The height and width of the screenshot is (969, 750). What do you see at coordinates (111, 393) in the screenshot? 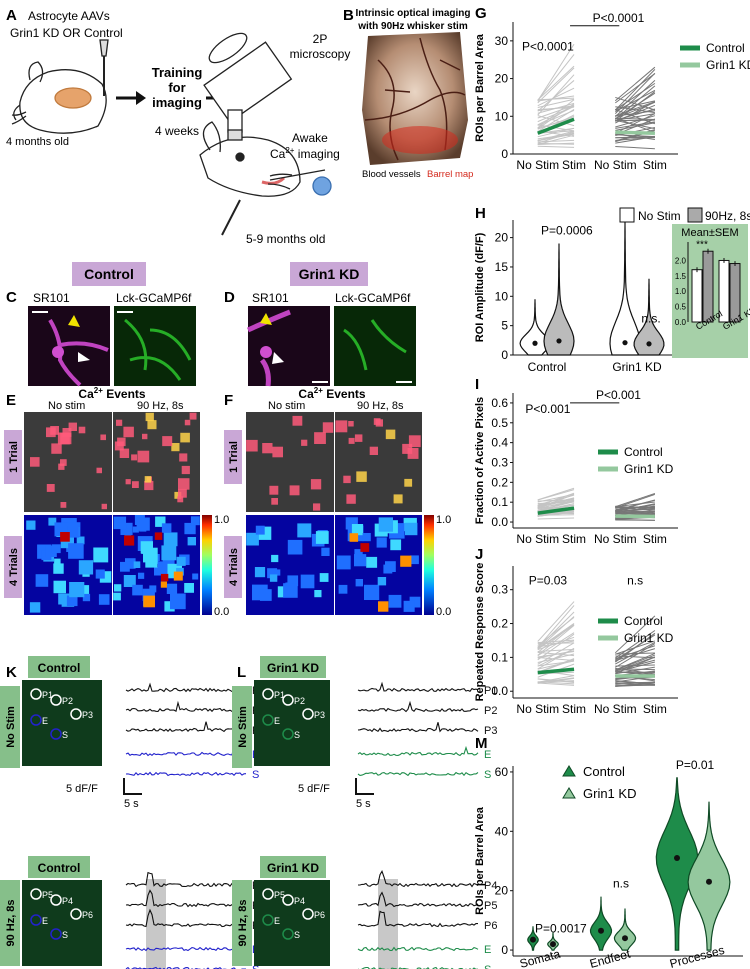
I see `events-title-e: Ca2+ Events` at bounding box center [111, 393].